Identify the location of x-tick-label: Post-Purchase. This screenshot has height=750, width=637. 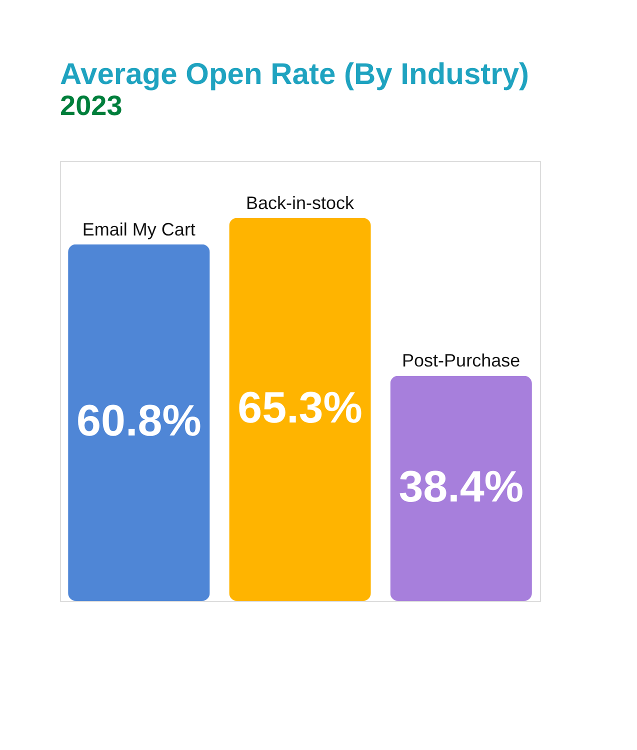
(461, 360).